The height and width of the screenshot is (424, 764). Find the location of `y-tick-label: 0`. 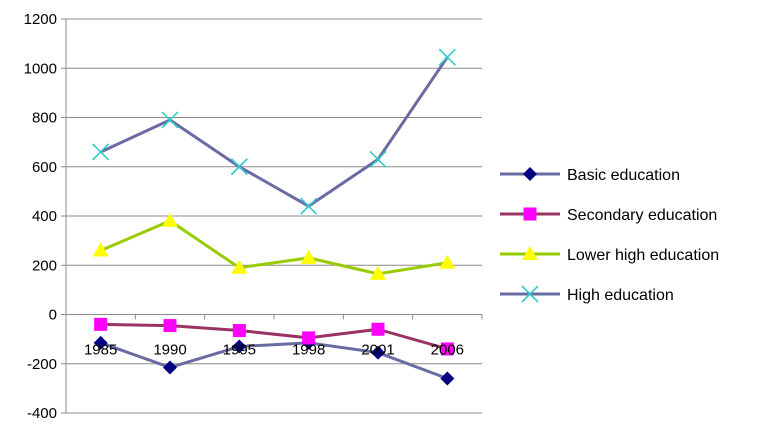

y-tick-label: 0 is located at coordinates (53, 315).